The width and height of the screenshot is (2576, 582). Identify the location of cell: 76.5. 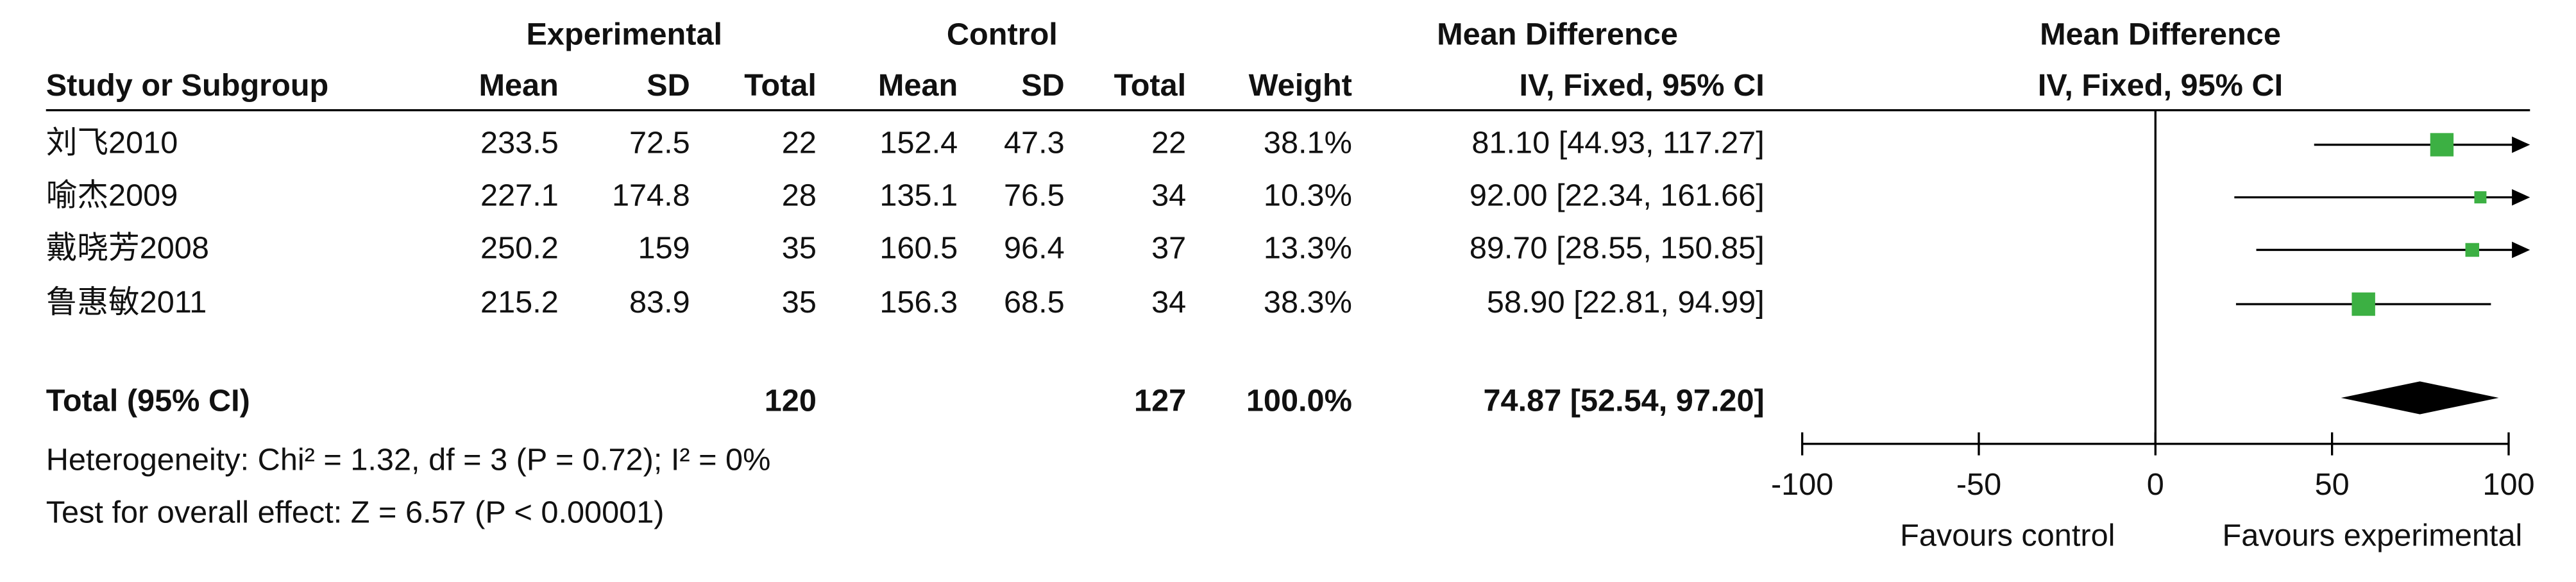
(1034, 195).